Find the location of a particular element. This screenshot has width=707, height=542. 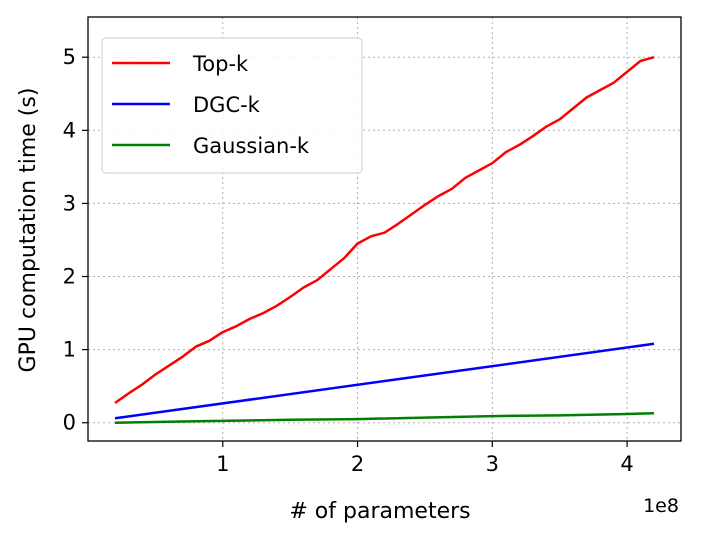

x-axis-ticks: 1 2 3 4 is located at coordinates (425, 458).